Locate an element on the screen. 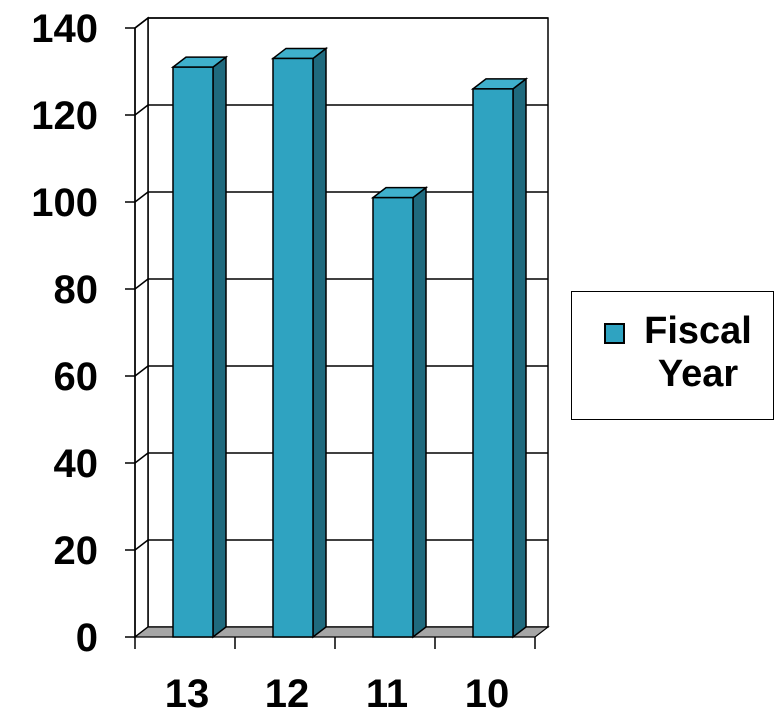  x-tick-labels: 13 12 11 10 is located at coordinates (337, 693).